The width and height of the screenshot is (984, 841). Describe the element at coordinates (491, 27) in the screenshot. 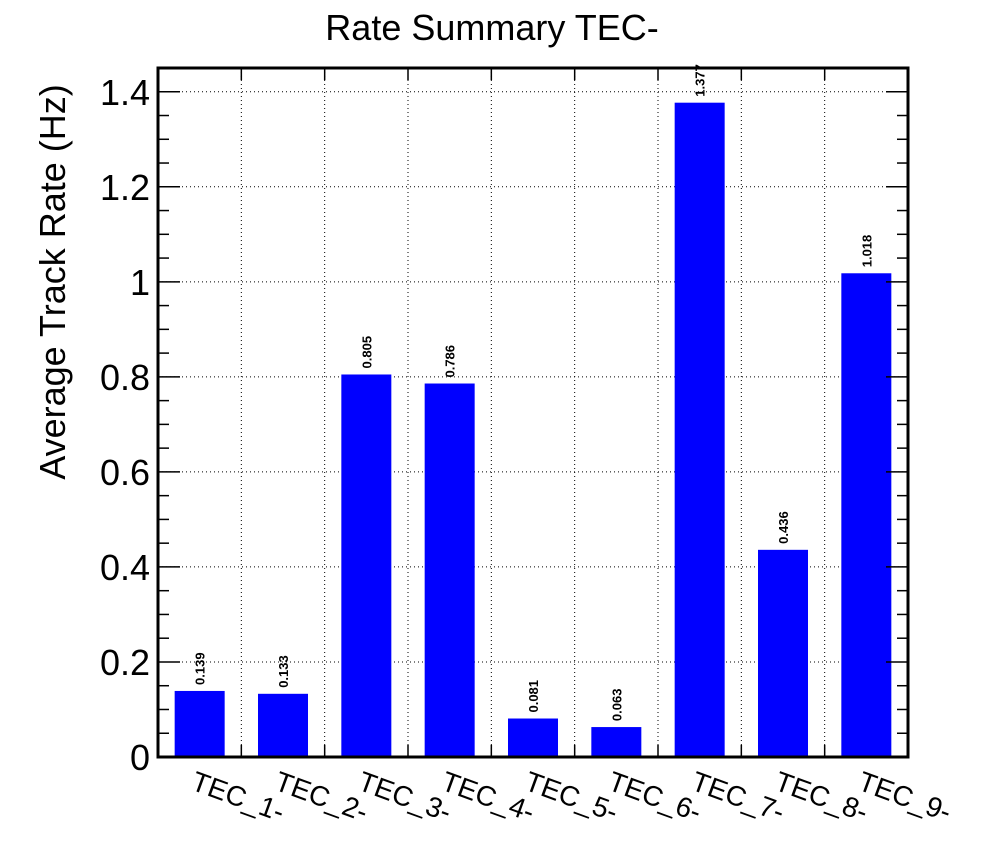

I see `chart-title: Rate Summary TEC-` at that location.